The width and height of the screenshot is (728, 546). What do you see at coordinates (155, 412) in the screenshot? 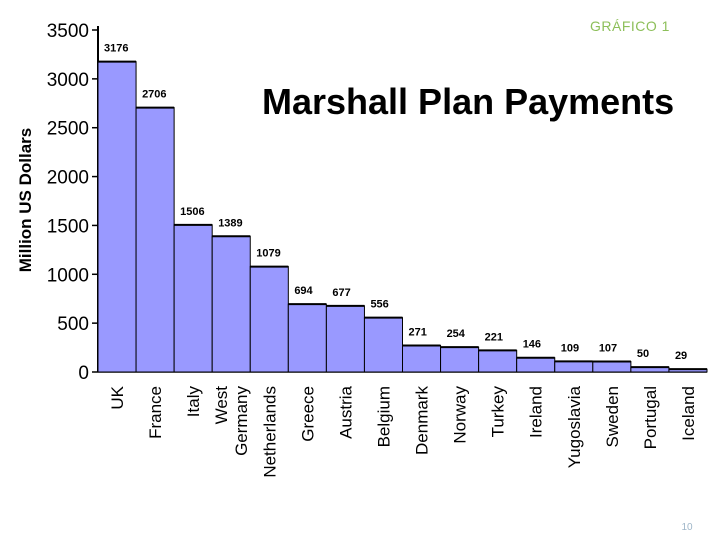
I see `x-tick-label: France` at bounding box center [155, 412].